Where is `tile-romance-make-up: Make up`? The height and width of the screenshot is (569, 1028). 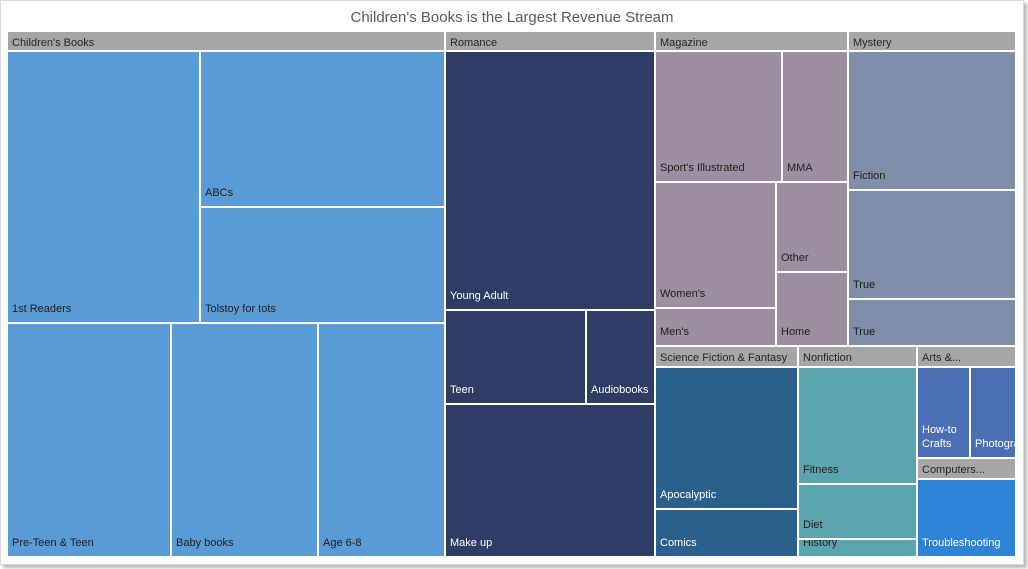
tile-romance-make-up: Make up is located at coordinates (551, 481).